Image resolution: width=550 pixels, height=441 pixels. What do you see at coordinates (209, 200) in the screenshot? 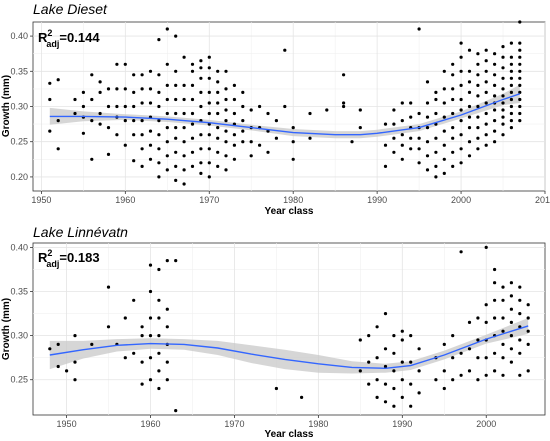
I see `x-tick-label: 1970` at bounding box center [209, 200].